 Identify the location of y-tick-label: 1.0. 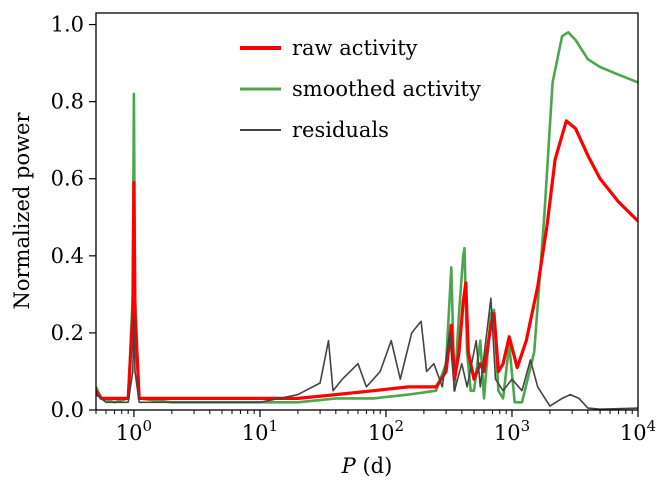
(67, 25).